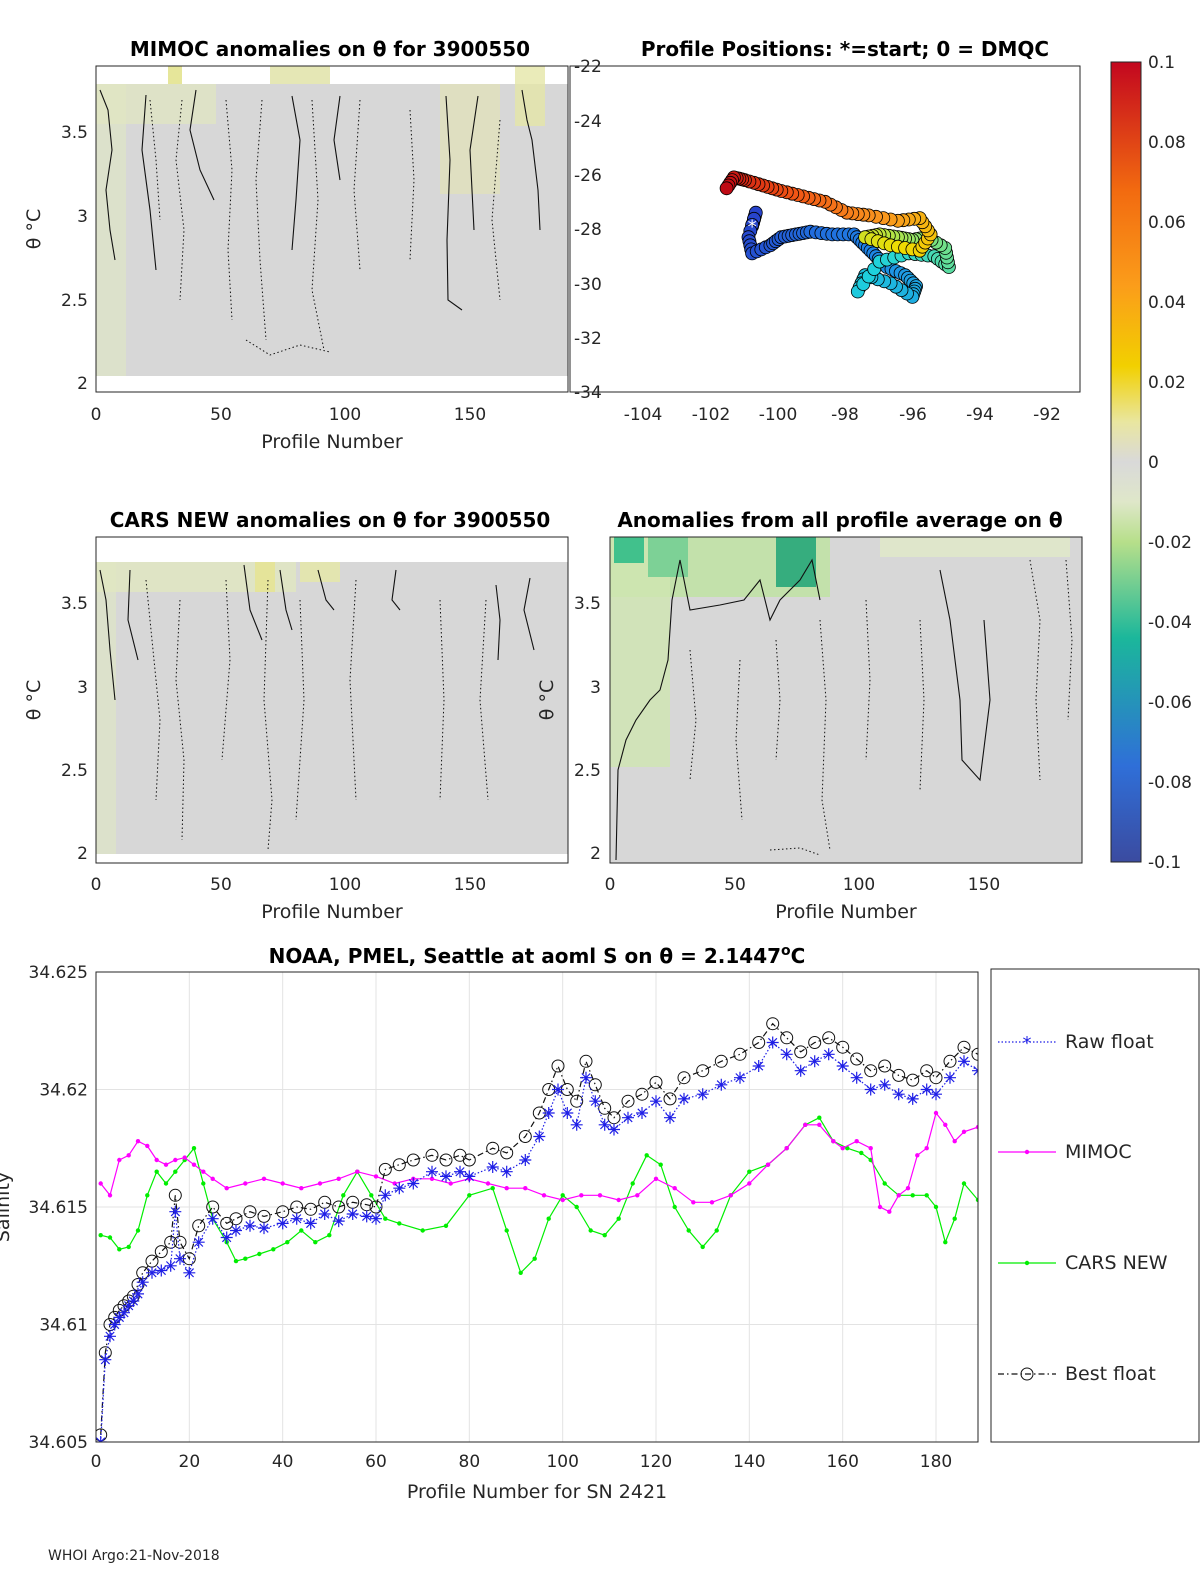 This screenshot has height=1575, width=1200. Describe the element at coordinates (1167, 303) in the screenshot. I see `colorbar-tick-0-04: 0.04` at that location.